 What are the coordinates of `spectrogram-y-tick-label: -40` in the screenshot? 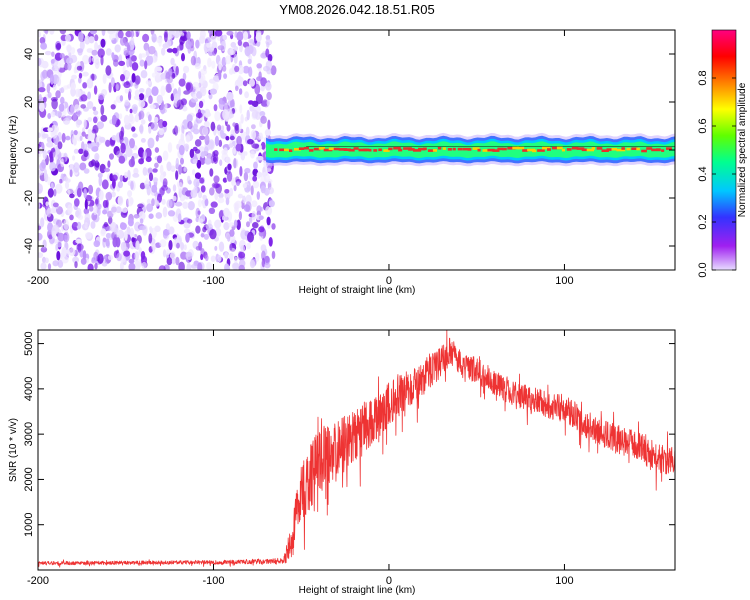 It's located at (29, 246).